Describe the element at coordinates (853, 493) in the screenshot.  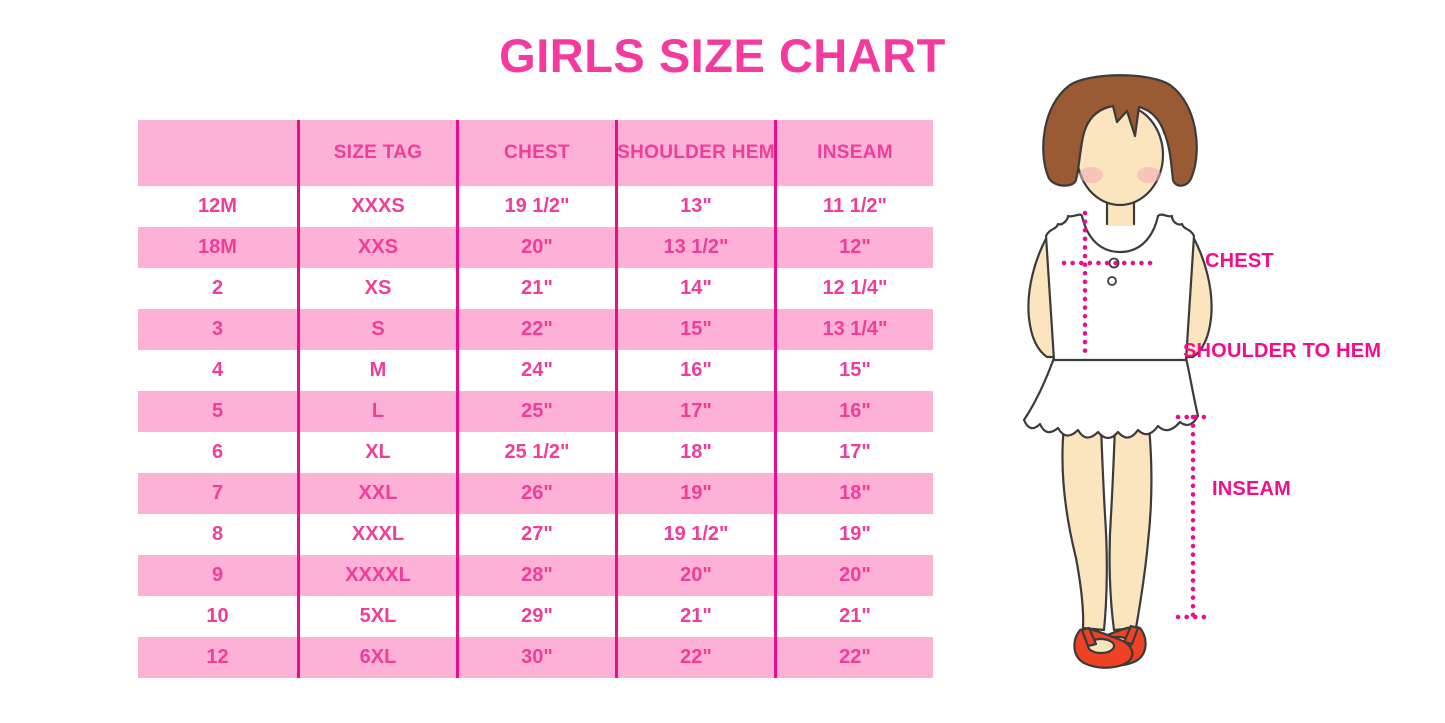
I see `cell-inseam: 18"` at that location.